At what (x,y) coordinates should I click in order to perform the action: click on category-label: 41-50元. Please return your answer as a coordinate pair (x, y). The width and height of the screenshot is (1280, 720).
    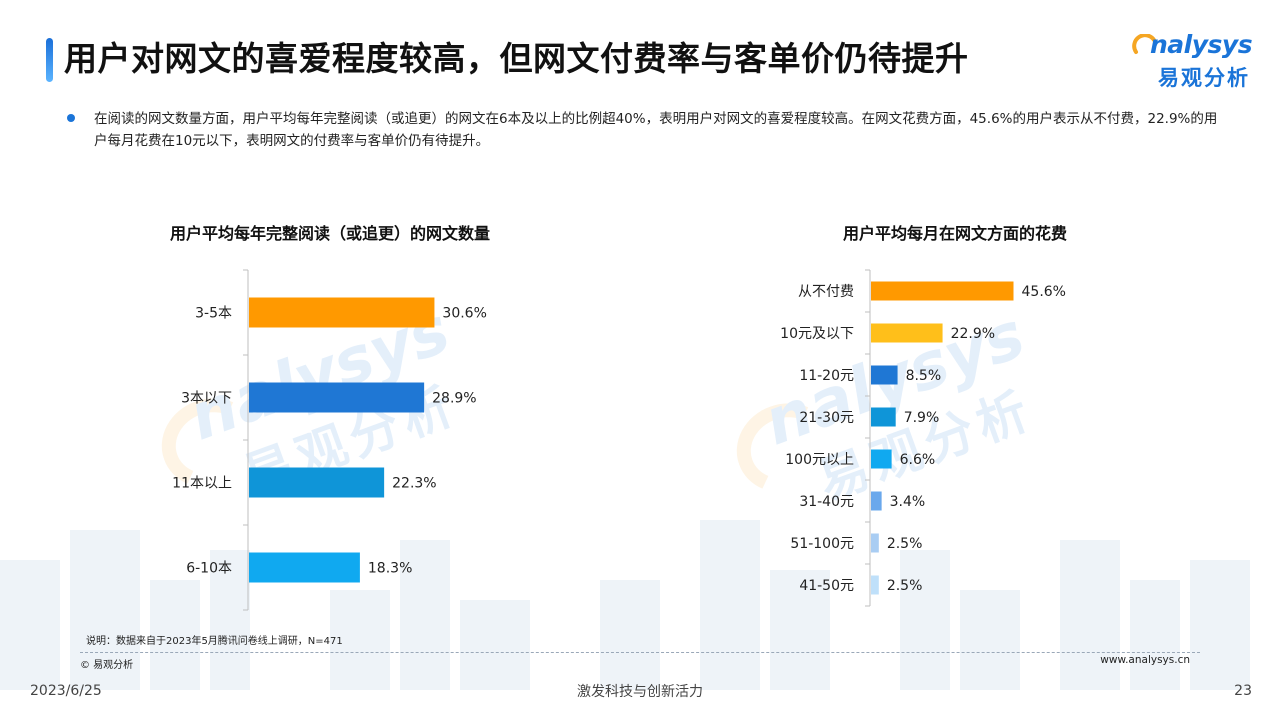
    Looking at the image, I should click on (826, 586).